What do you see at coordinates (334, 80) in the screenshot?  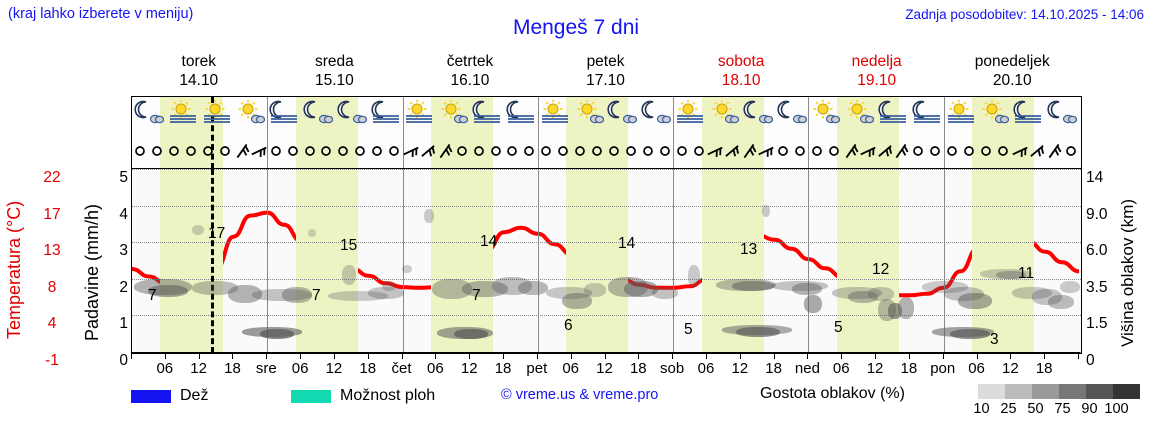 I see `day-date: 15.10` at bounding box center [334, 80].